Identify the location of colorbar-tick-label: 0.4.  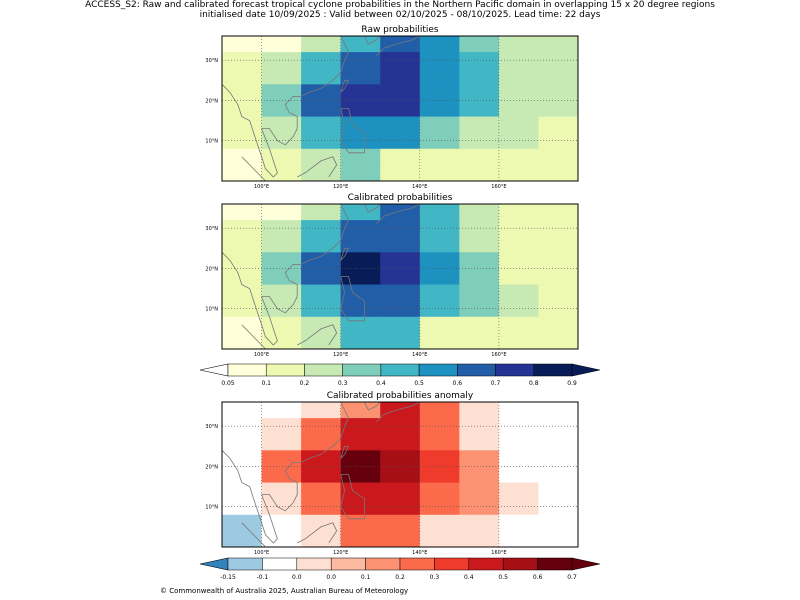
(381, 383).